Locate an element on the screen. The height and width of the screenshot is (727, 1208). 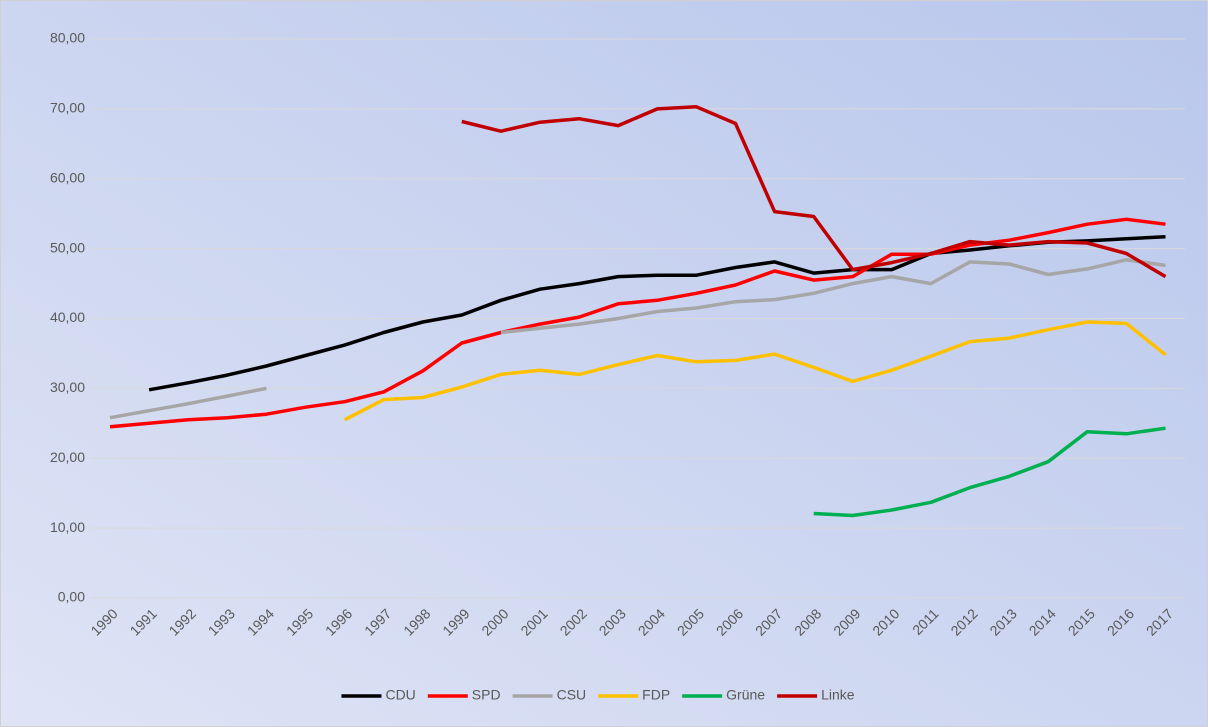
y-tick-label: 80,00 is located at coordinates (67, 38).